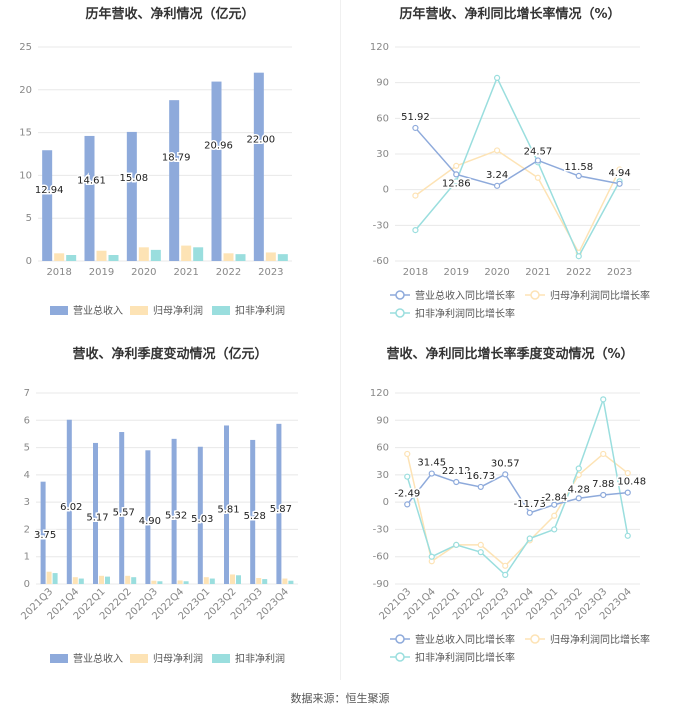 This screenshot has height=712, width=680. Describe the element at coordinates (97, 518) in the screenshot. I see `bar-value-label: 5.17` at that location.